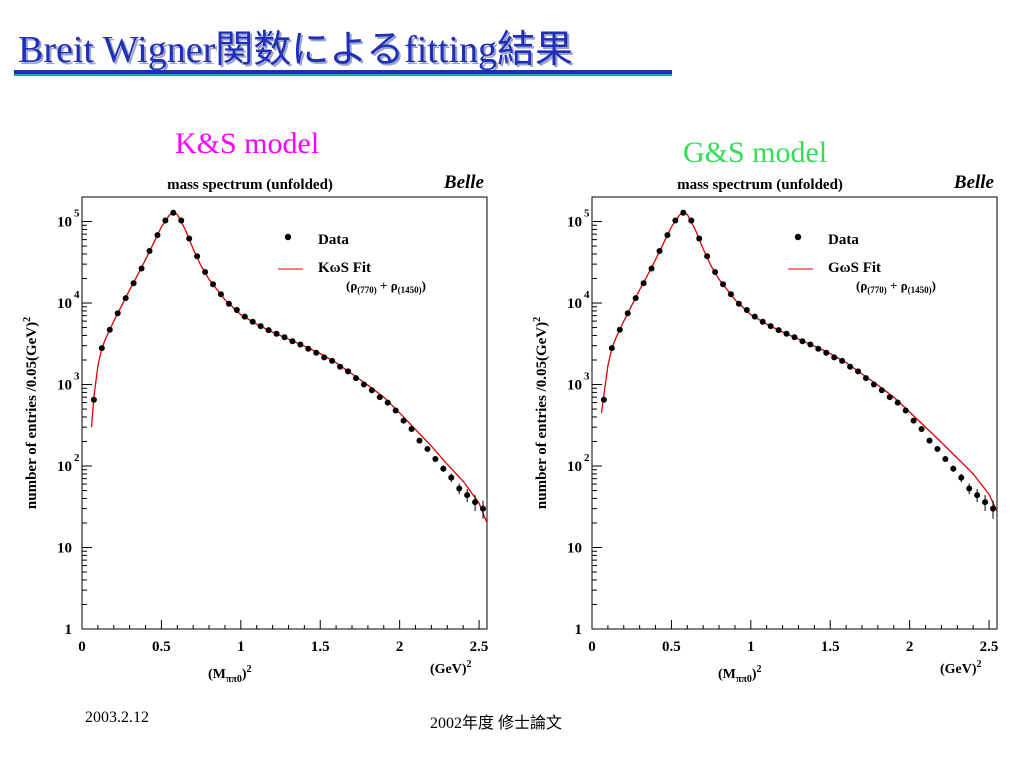 Image resolution: width=1024 pixels, height=768 pixels. I want to click on y-tick-exponent: 2, so click(77, 458).